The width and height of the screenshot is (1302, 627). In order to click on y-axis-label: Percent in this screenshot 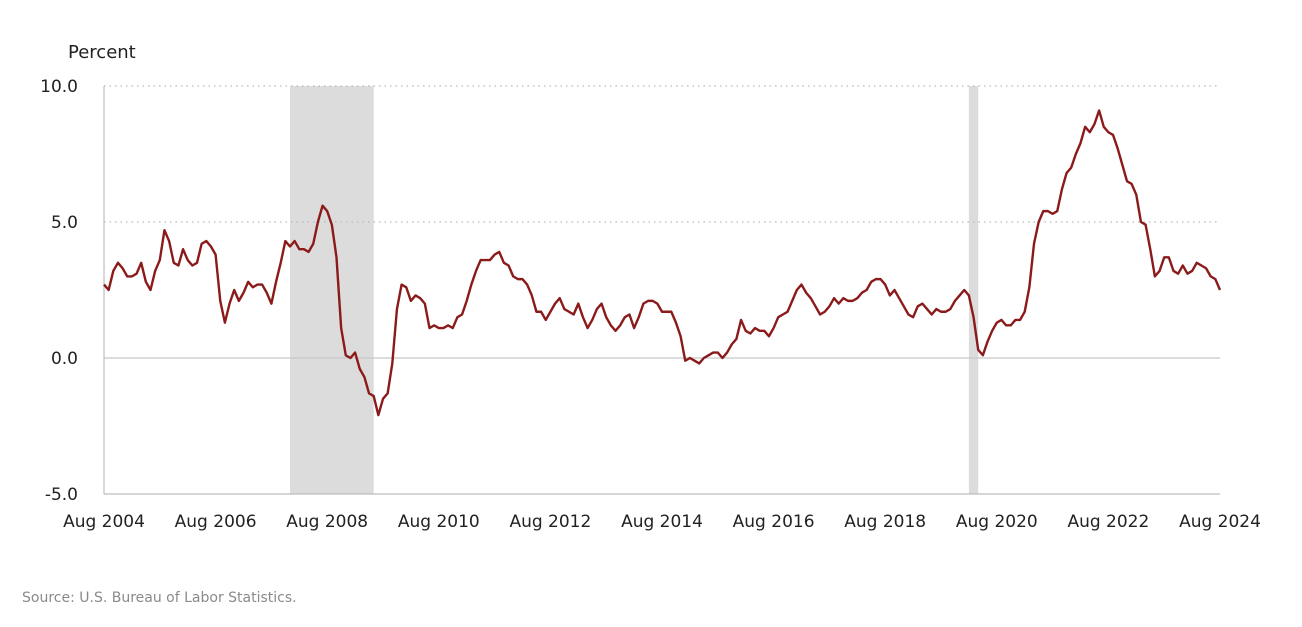, I will do `click(102, 52)`.